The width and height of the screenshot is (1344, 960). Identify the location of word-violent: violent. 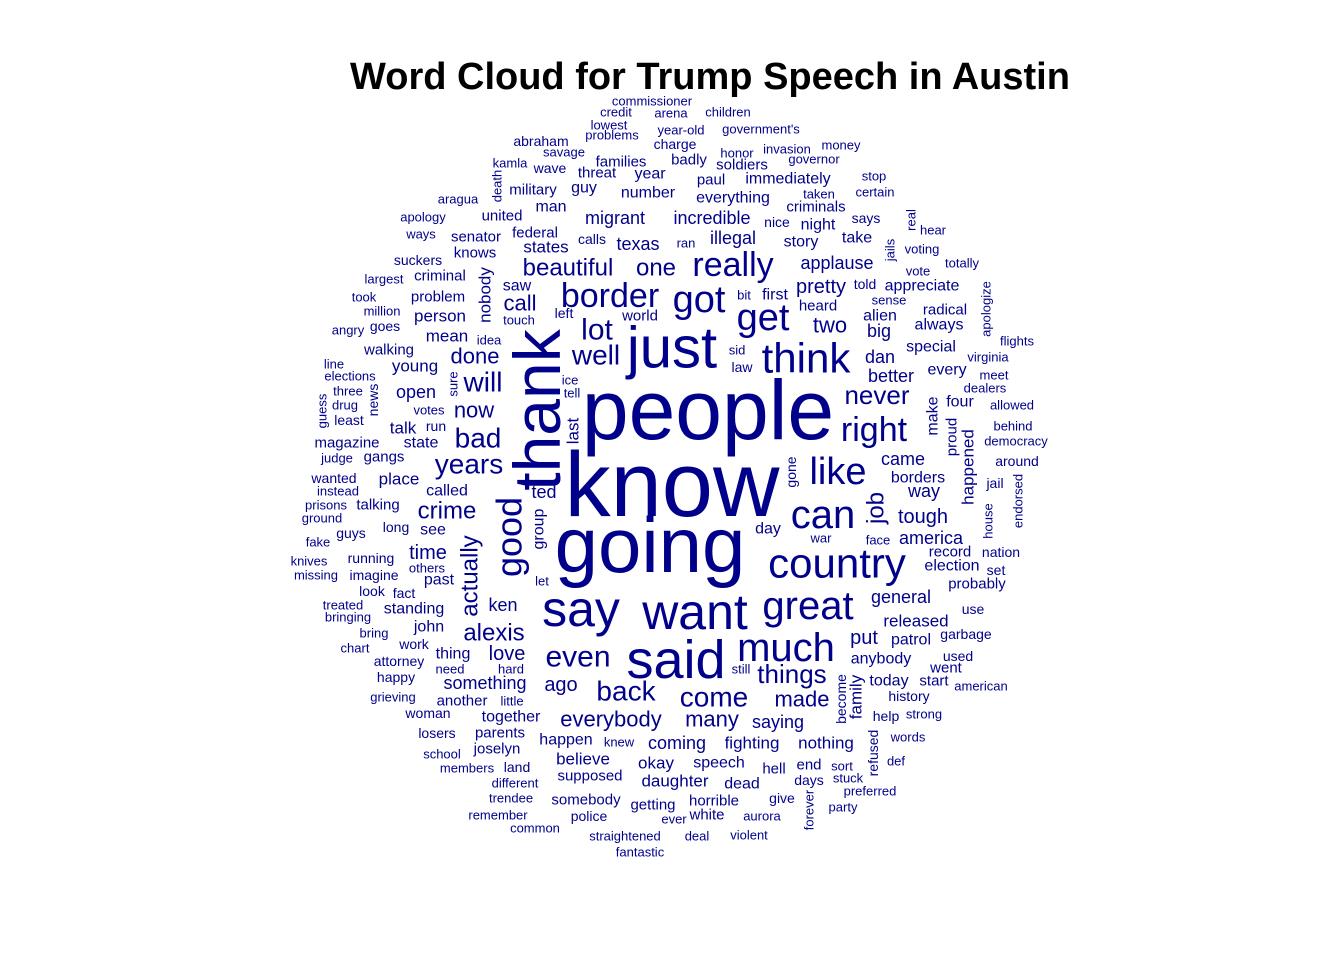
(749, 835).